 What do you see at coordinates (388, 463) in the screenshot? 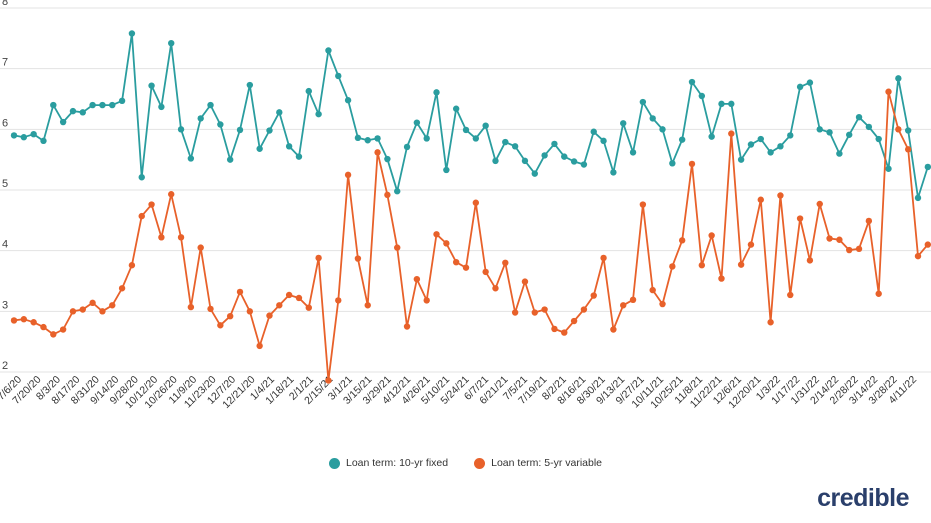
I see `legend-item-series-1: Loan term: 10-yr fixed` at bounding box center [388, 463].